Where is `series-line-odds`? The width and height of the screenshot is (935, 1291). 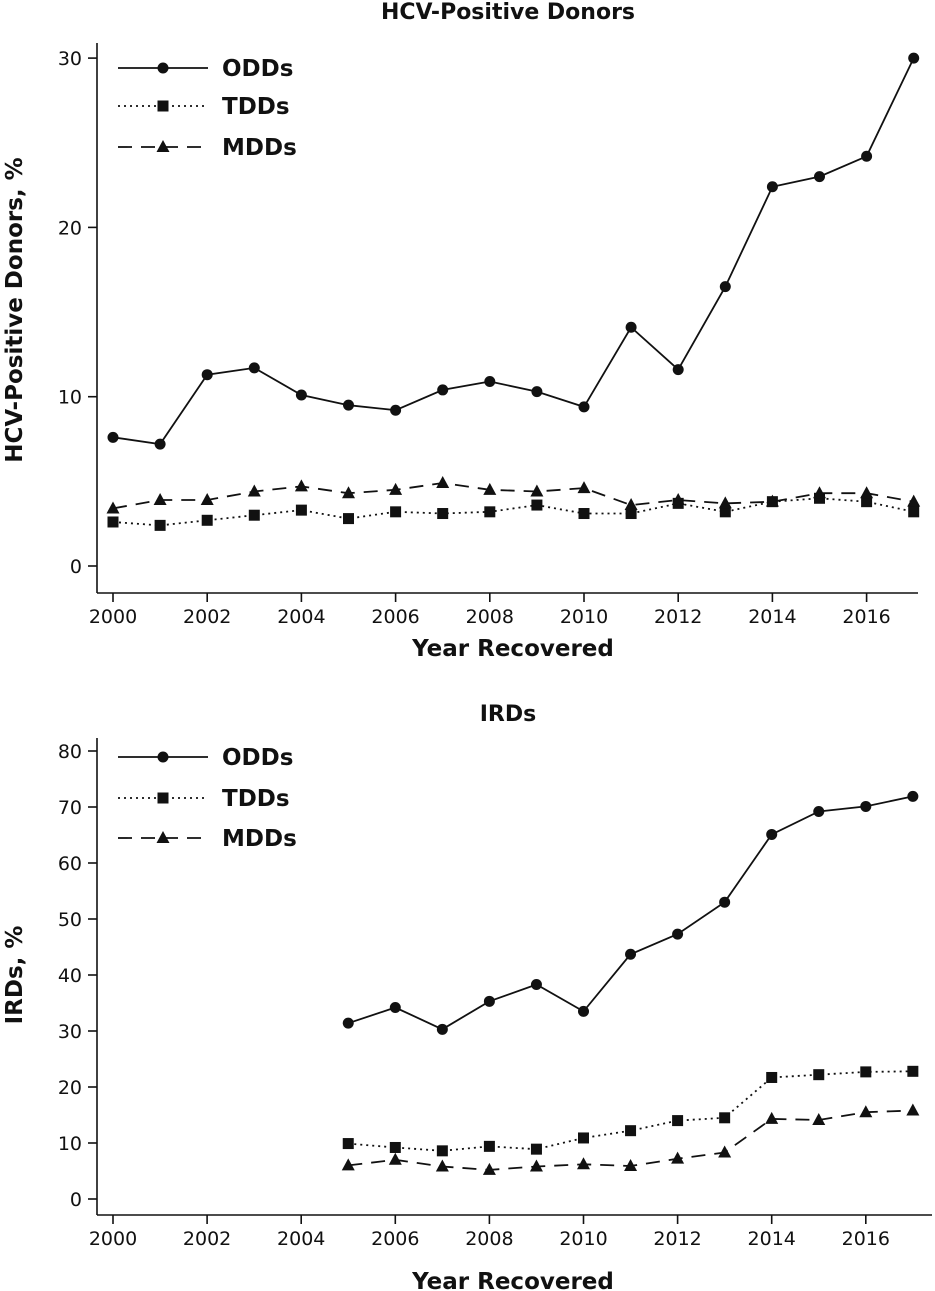 series-line-odds is located at coordinates (630, 913).